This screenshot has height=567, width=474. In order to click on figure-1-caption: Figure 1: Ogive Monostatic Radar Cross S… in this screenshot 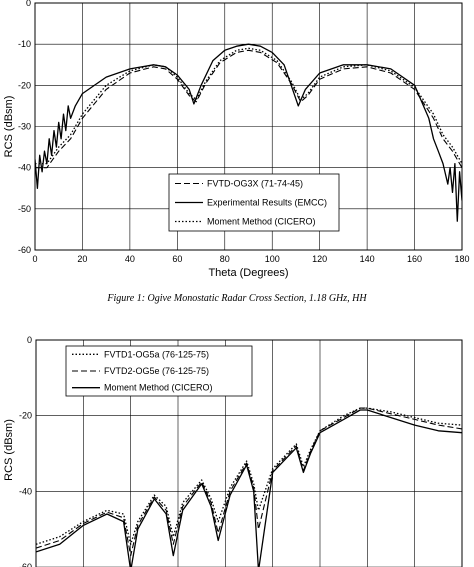, I will do `click(237, 298)`.